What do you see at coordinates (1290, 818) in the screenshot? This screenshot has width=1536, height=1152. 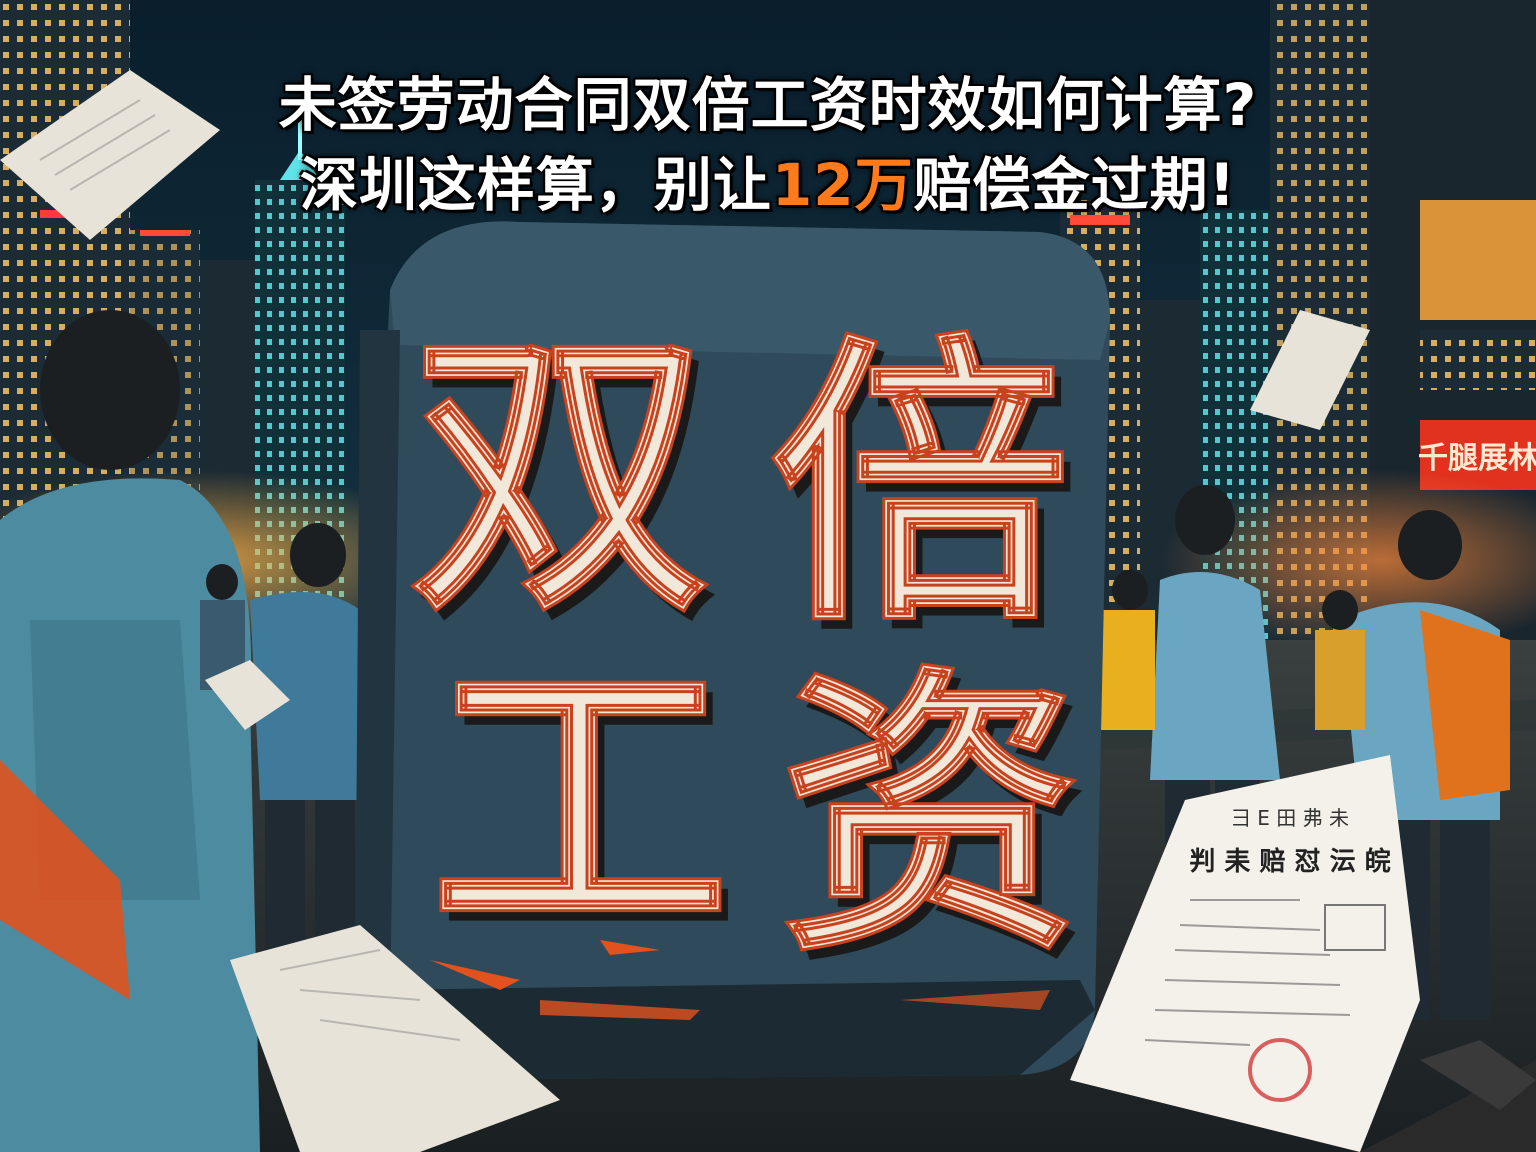 I see `document-title: 彐 E 田 弗 未` at bounding box center [1290, 818].